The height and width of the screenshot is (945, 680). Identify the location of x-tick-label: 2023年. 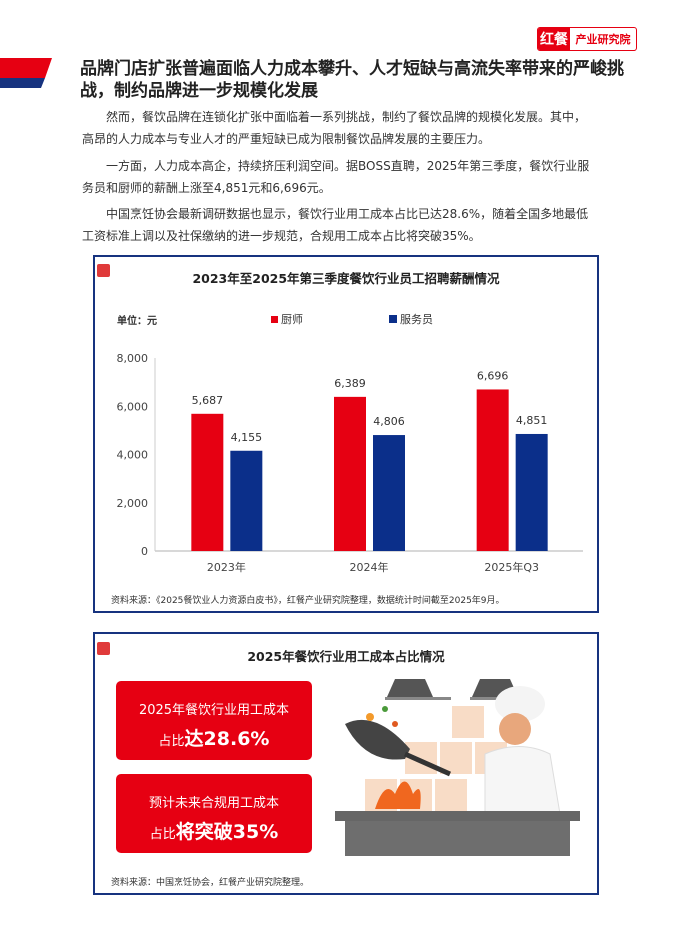
(226, 567).